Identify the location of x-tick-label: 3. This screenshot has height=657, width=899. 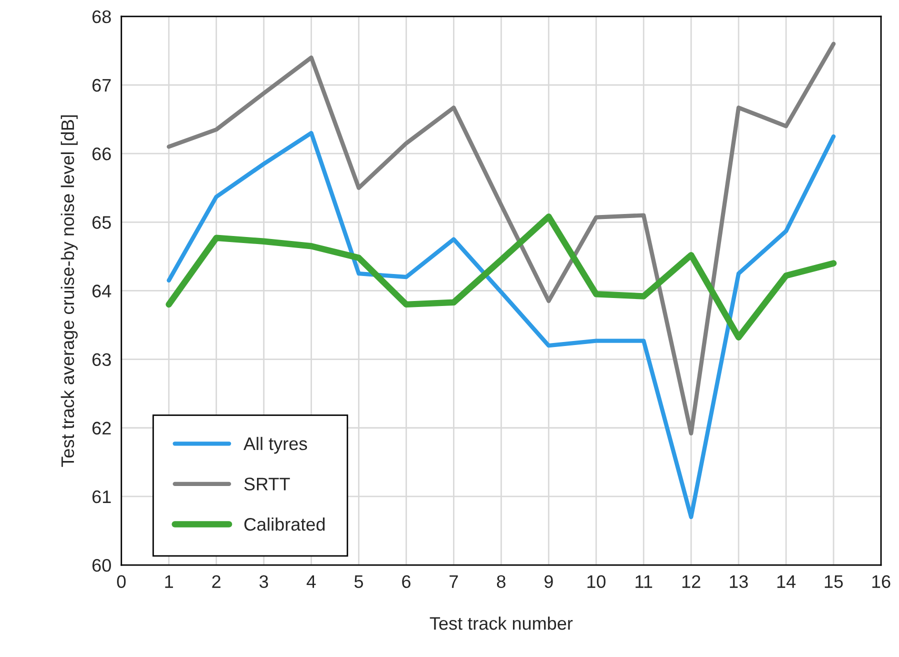
(263, 581).